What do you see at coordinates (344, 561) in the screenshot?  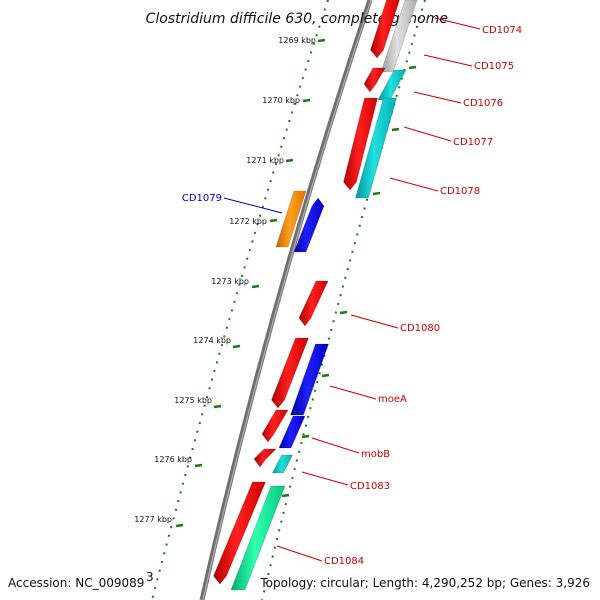 I see `gene-label: CD1084` at bounding box center [344, 561].